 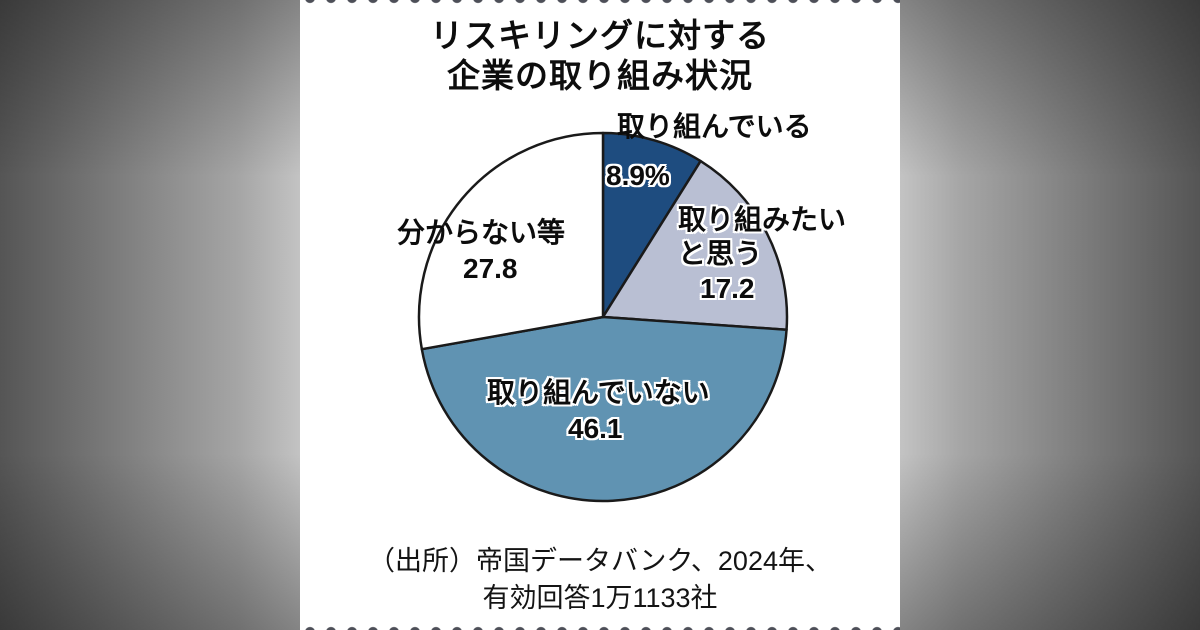 What do you see at coordinates (651, 225) in the screenshot?
I see `pie-slice-engaged` at bounding box center [651, 225].